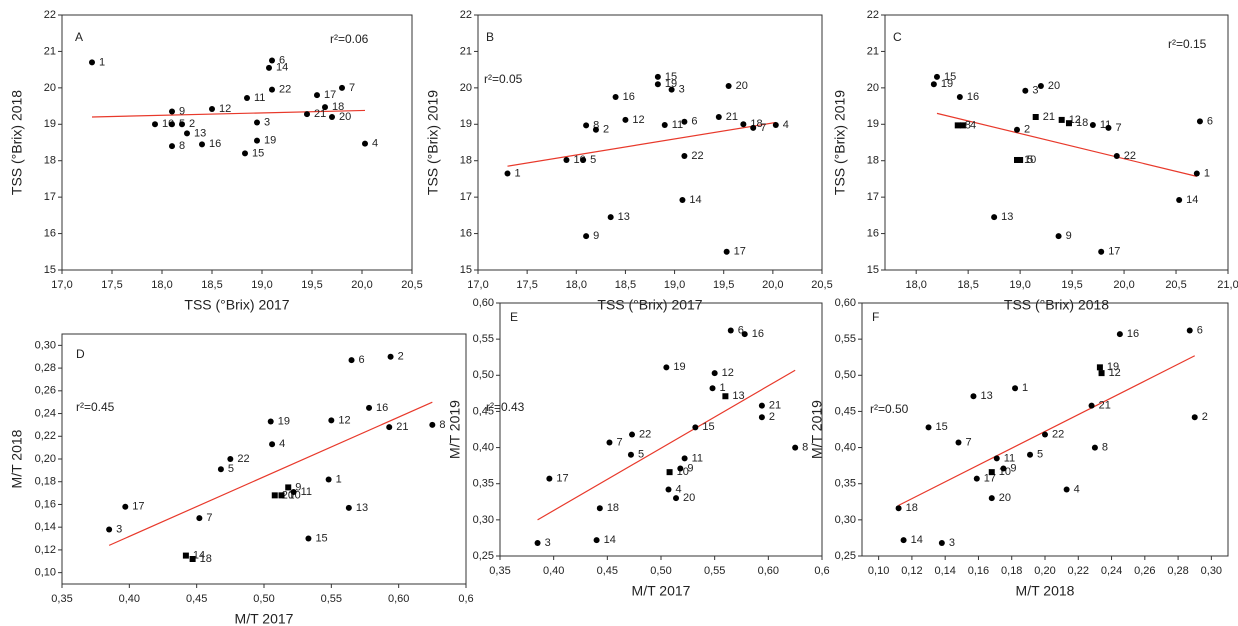 Image resolution: width=1238 pixels, height=626 pixels. Describe the element at coordinates (50, 88) in the screenshot. I see `y-tick-label: 20` at that location.